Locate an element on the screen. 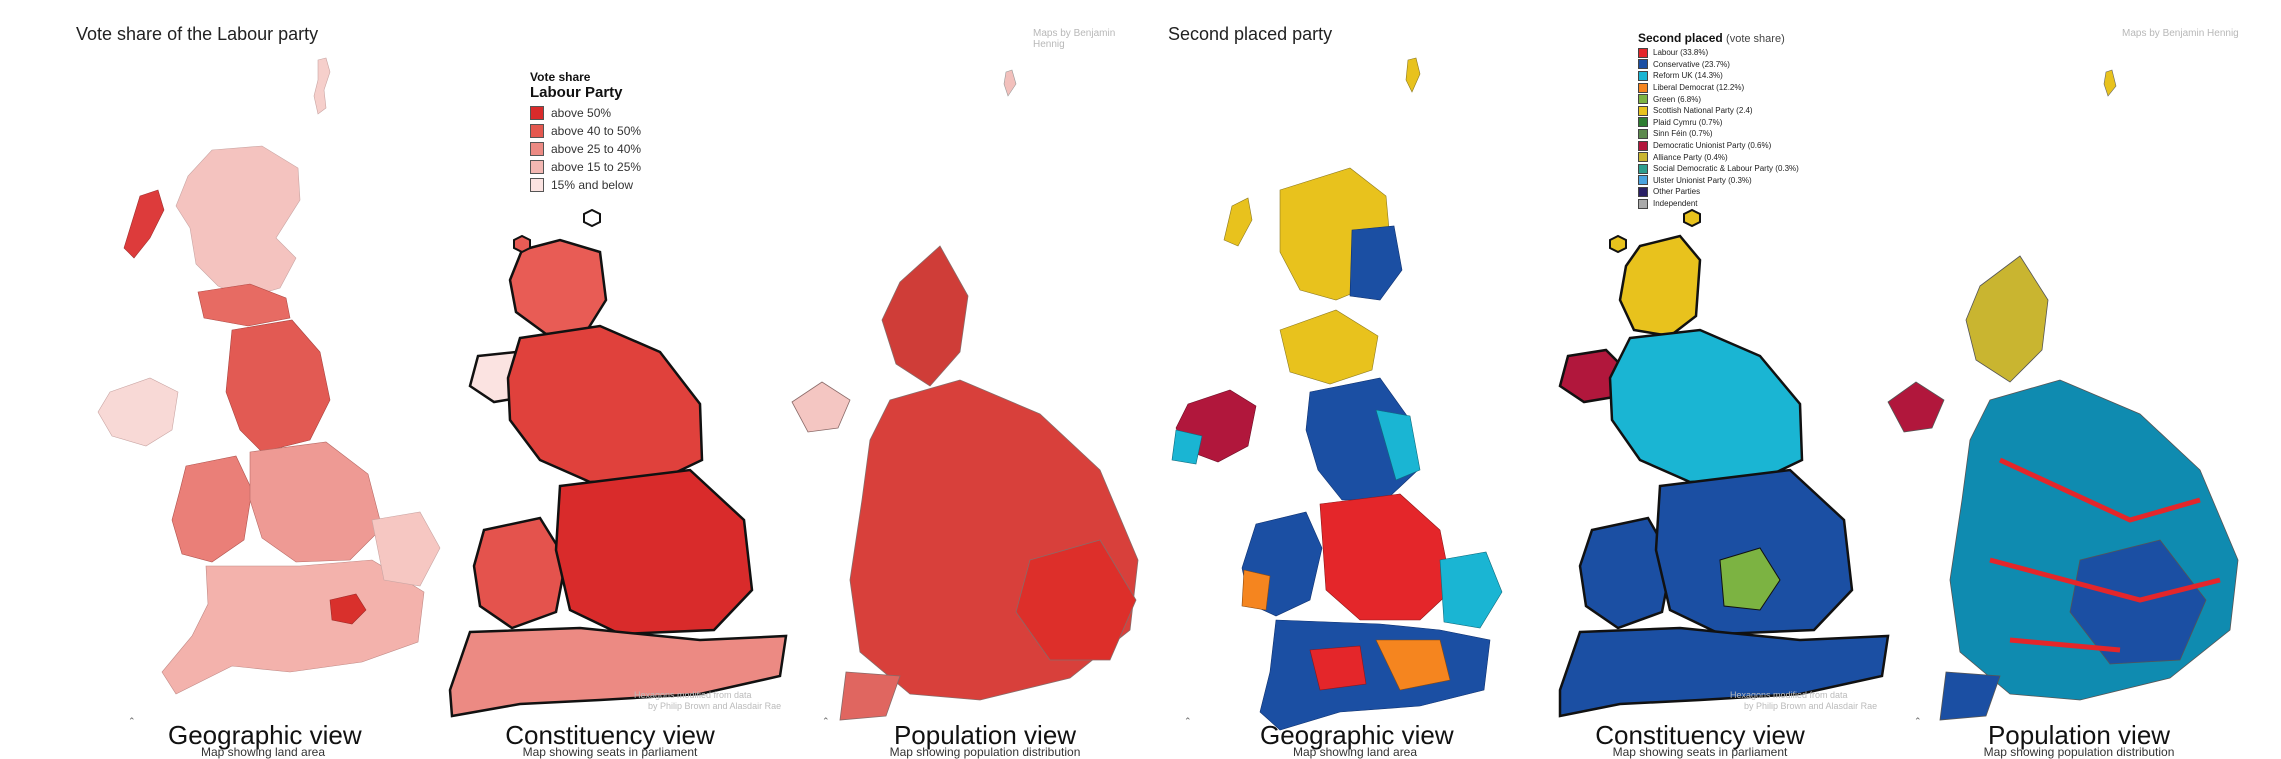 Image resolution: width=2281 pixels, height=759 pixels. legend-item: Democratic Unionist Party (0.6%) is located at coordinates (1718, 146).